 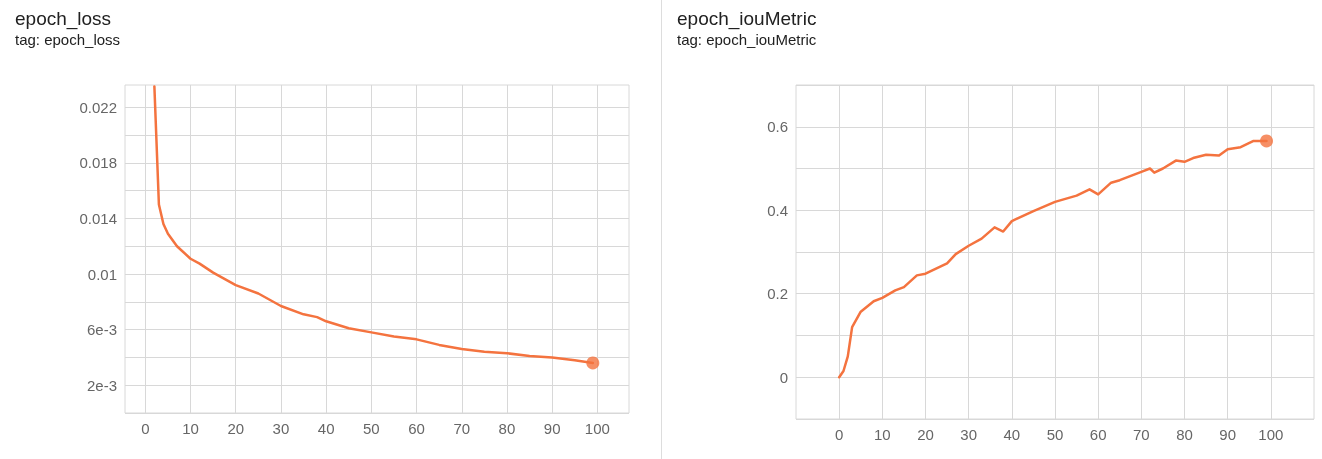 I want to click on y-tick-label: 0.2, so click(x=777, y=294).